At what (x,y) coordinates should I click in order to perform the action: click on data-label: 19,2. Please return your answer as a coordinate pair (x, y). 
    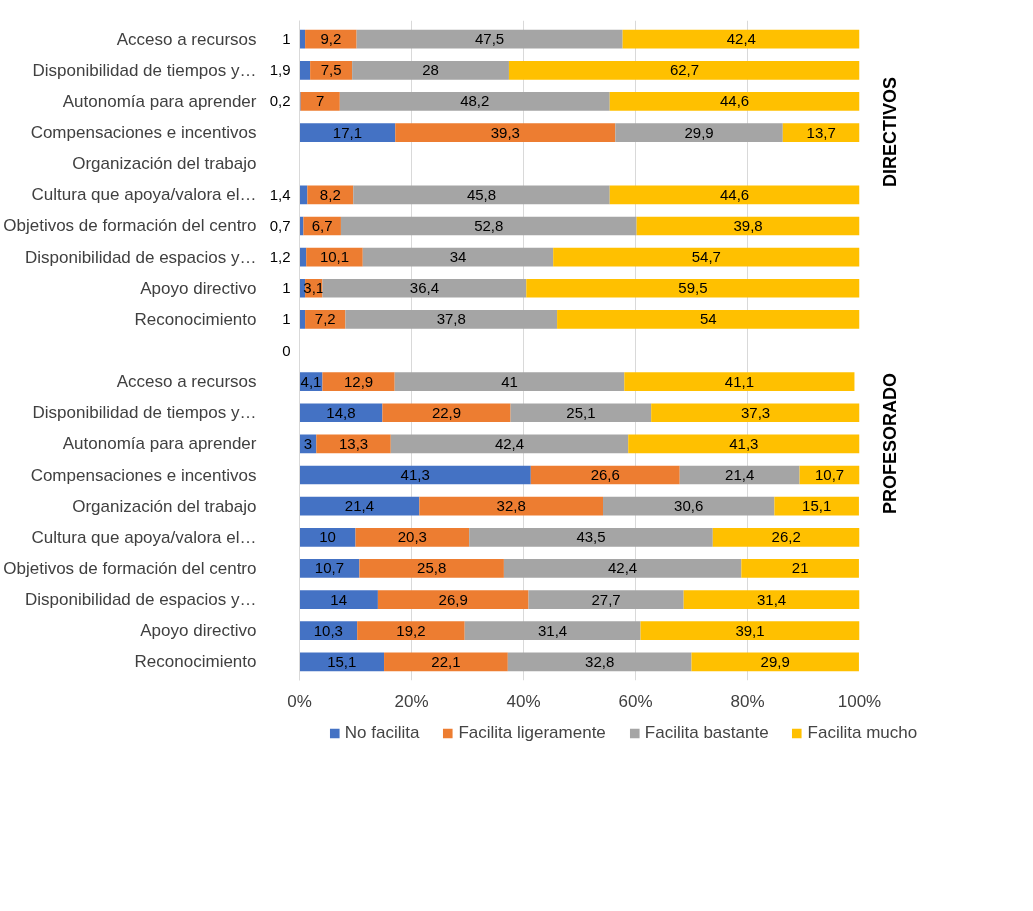
    Looking at the image, I should click on (411, 630).